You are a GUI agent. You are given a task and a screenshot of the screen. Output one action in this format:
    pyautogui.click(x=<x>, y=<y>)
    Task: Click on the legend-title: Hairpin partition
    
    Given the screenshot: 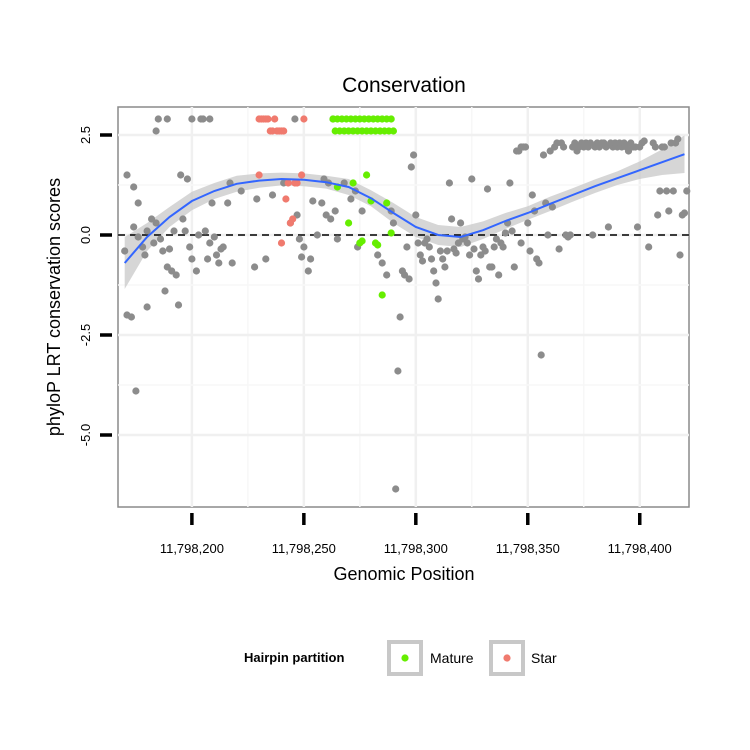 What is the action you would take?
    pyautogui.click(x=294, y=657)
    